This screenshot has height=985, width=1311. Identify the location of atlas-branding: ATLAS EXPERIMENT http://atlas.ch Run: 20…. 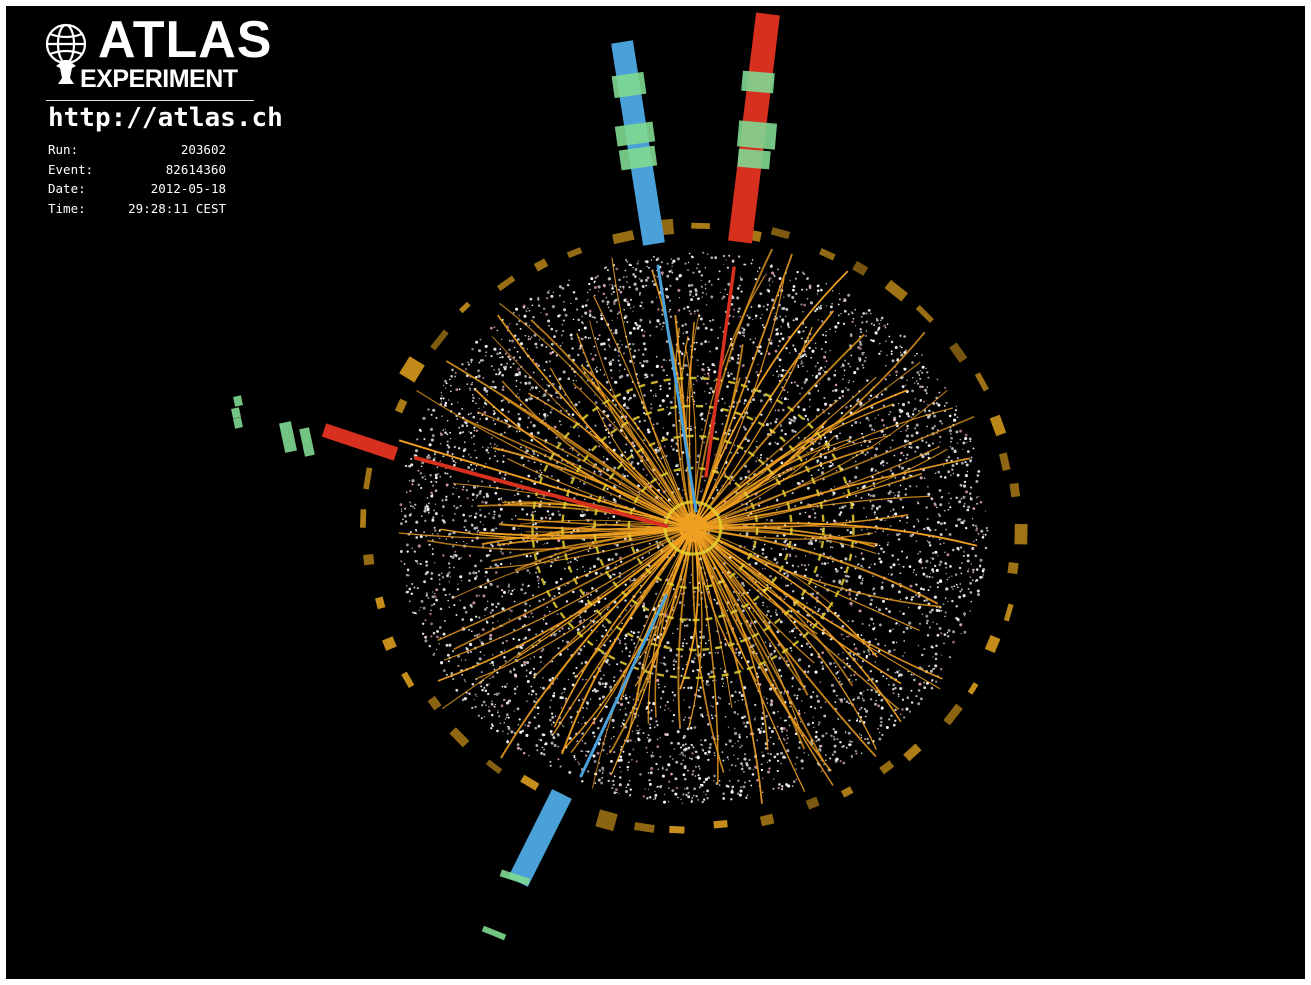
(162, 115).